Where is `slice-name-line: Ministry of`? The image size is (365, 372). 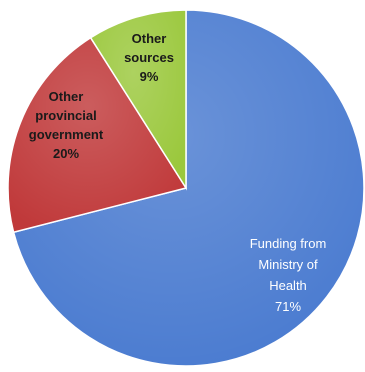
slice-name-line: Ministry of is located at coordinates (288, 264).